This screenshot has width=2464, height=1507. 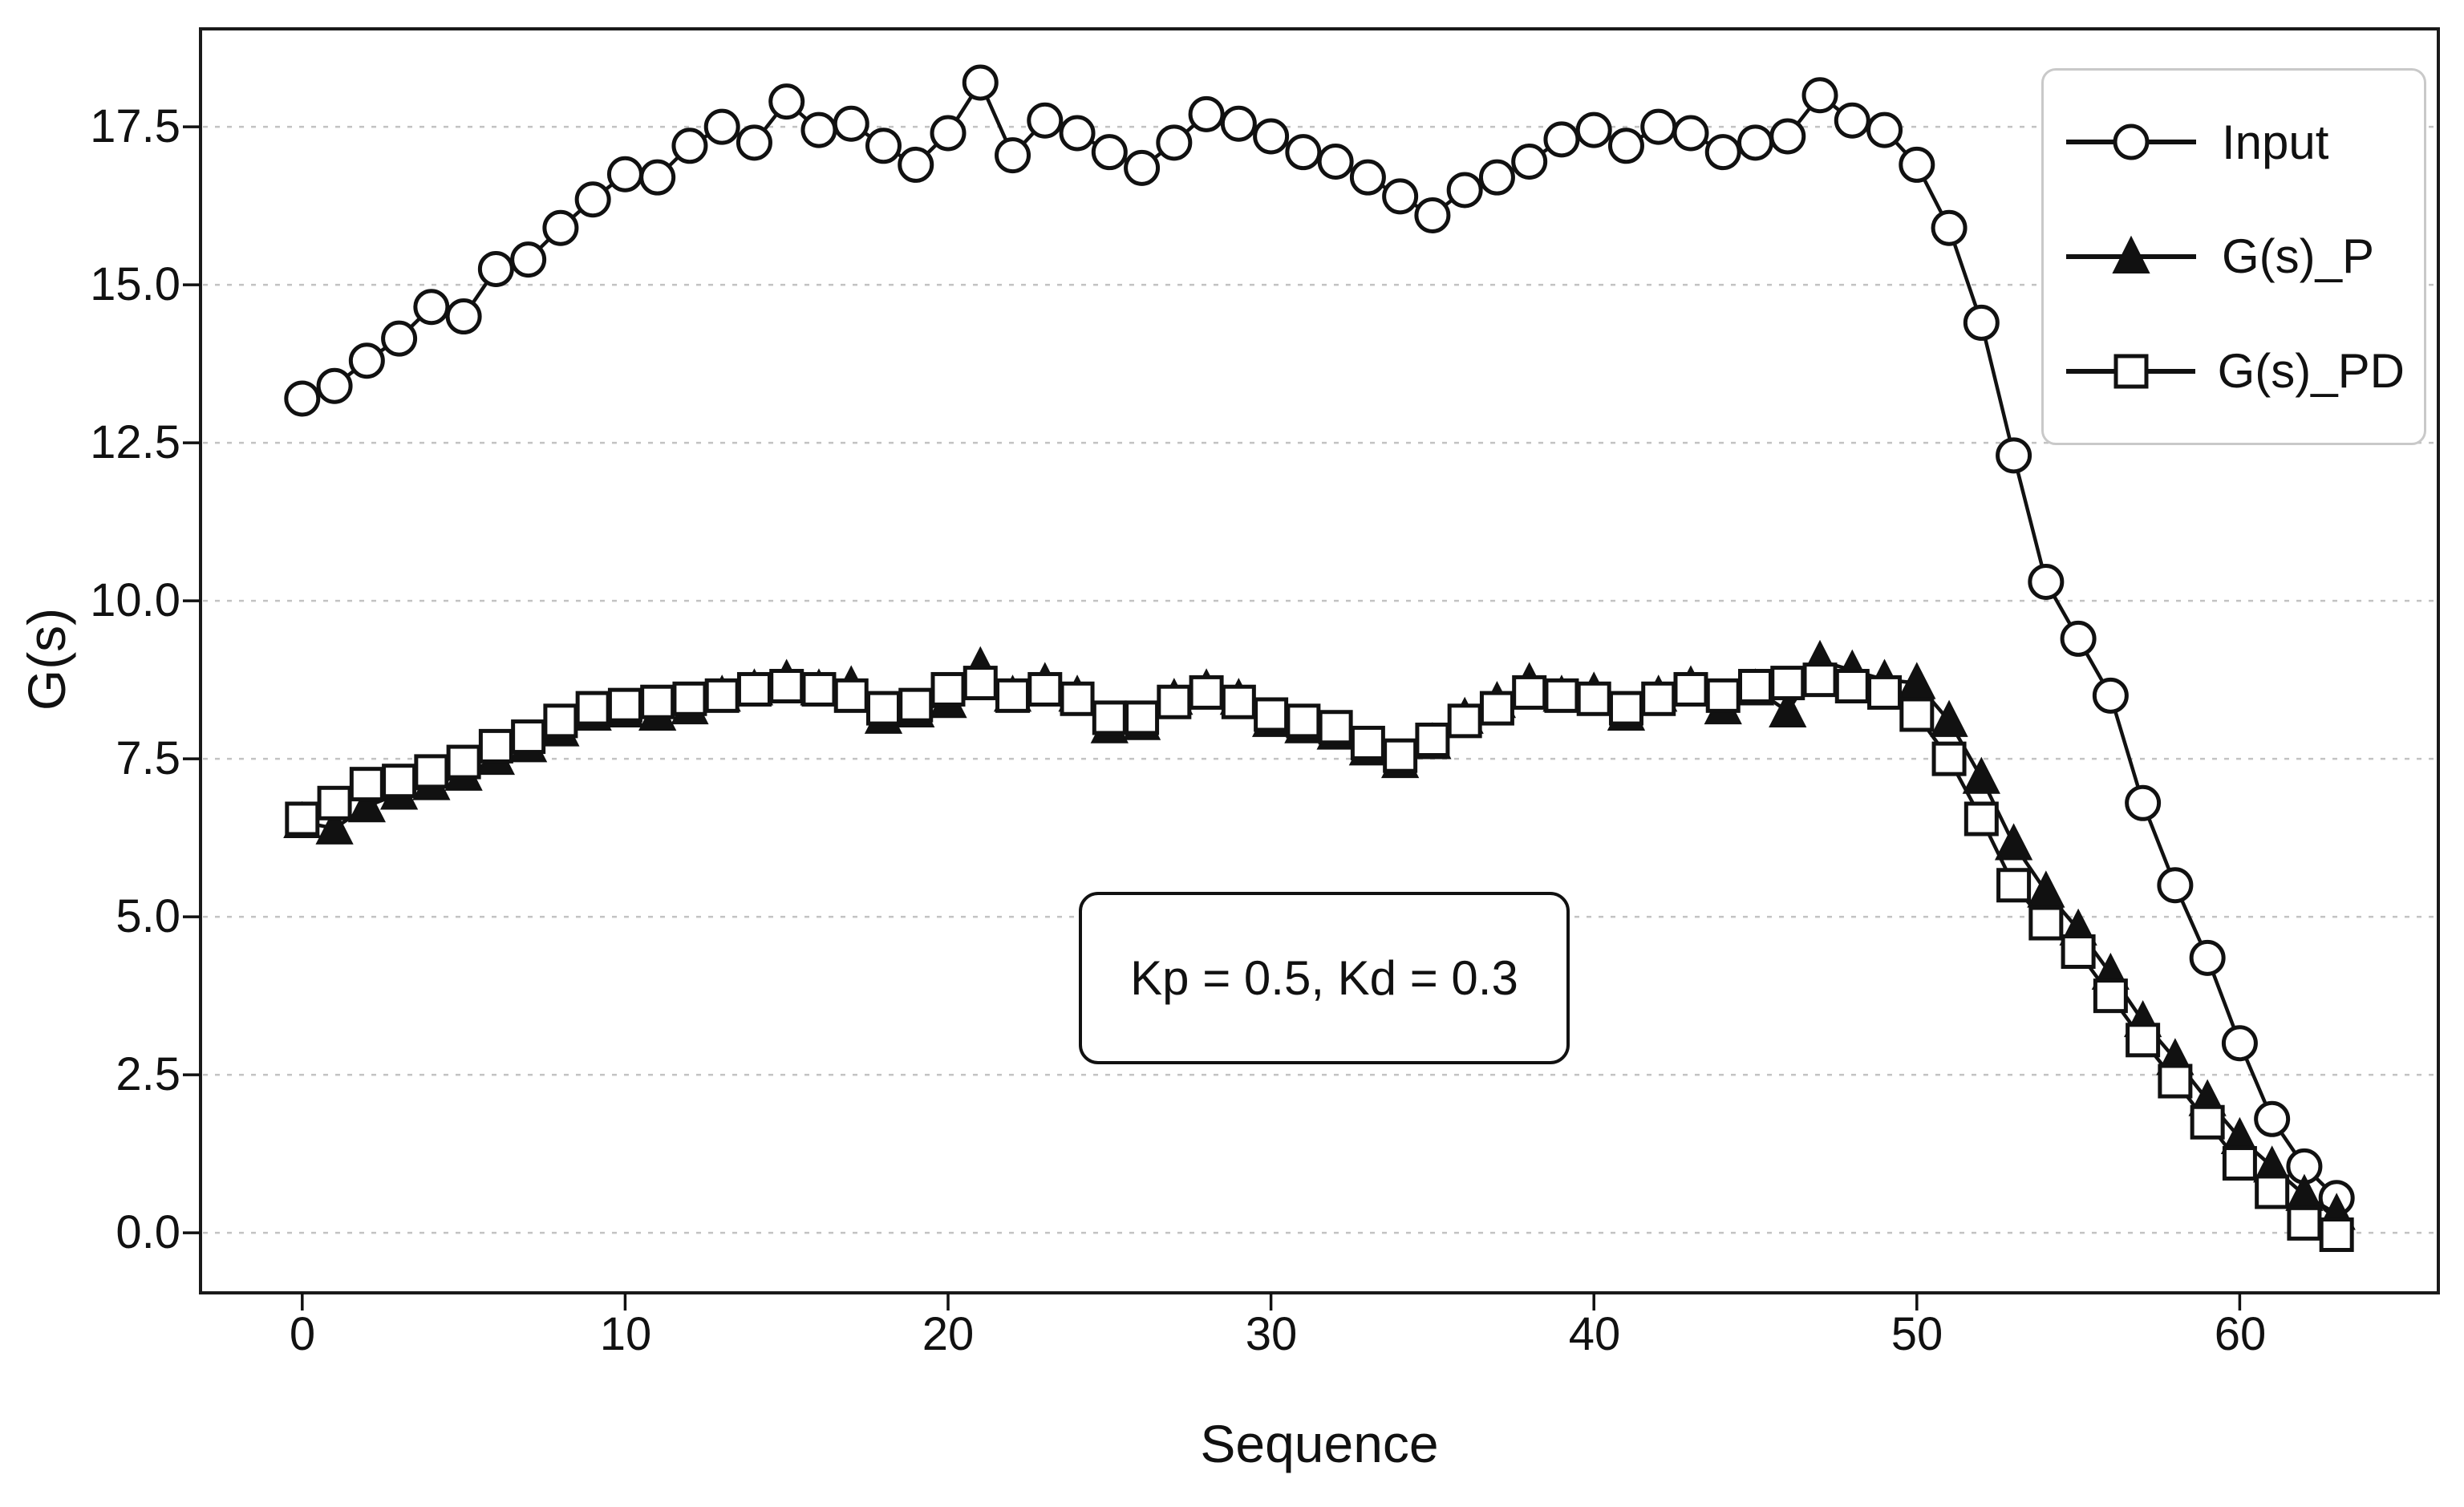 I want to click on circle-marker-icon, so click(x=2131, y=142).